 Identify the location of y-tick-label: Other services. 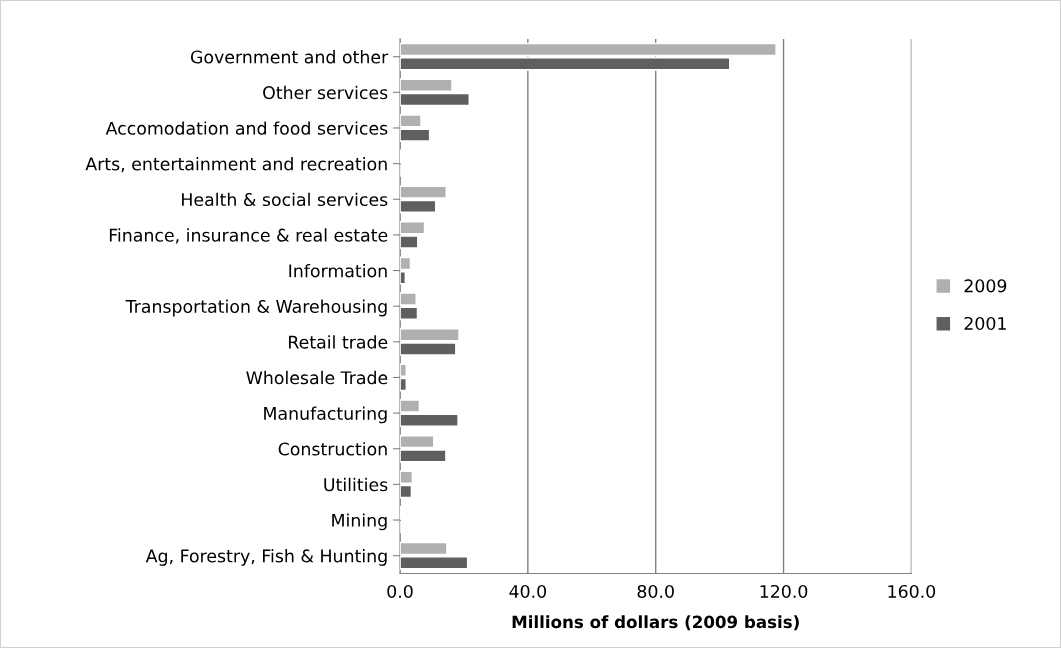
(325, 92).